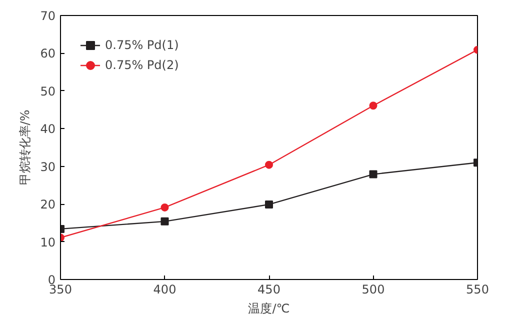 This screenshot has height=329, width=512. I want to click on legend-label: 0.75% Pd(2), so click(142, 65).